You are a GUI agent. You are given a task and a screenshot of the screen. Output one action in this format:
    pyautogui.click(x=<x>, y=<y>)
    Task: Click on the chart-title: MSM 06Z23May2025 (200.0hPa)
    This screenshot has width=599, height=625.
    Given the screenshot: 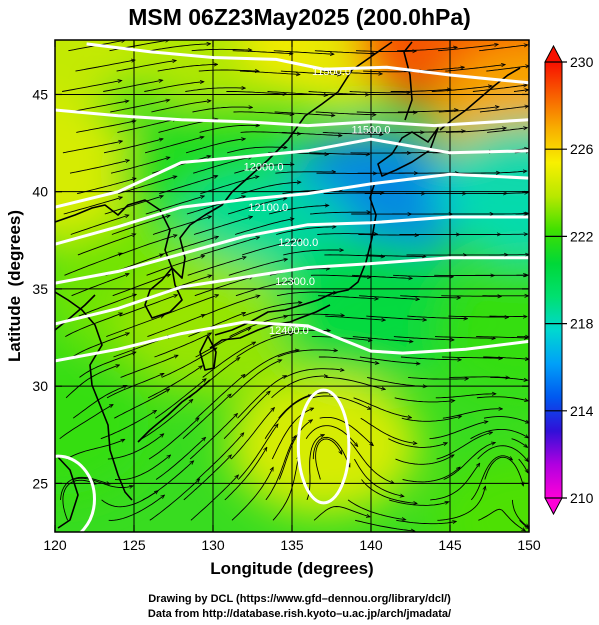 What is the action you would take?
    pyautogui.click(x=299, y=17)
    